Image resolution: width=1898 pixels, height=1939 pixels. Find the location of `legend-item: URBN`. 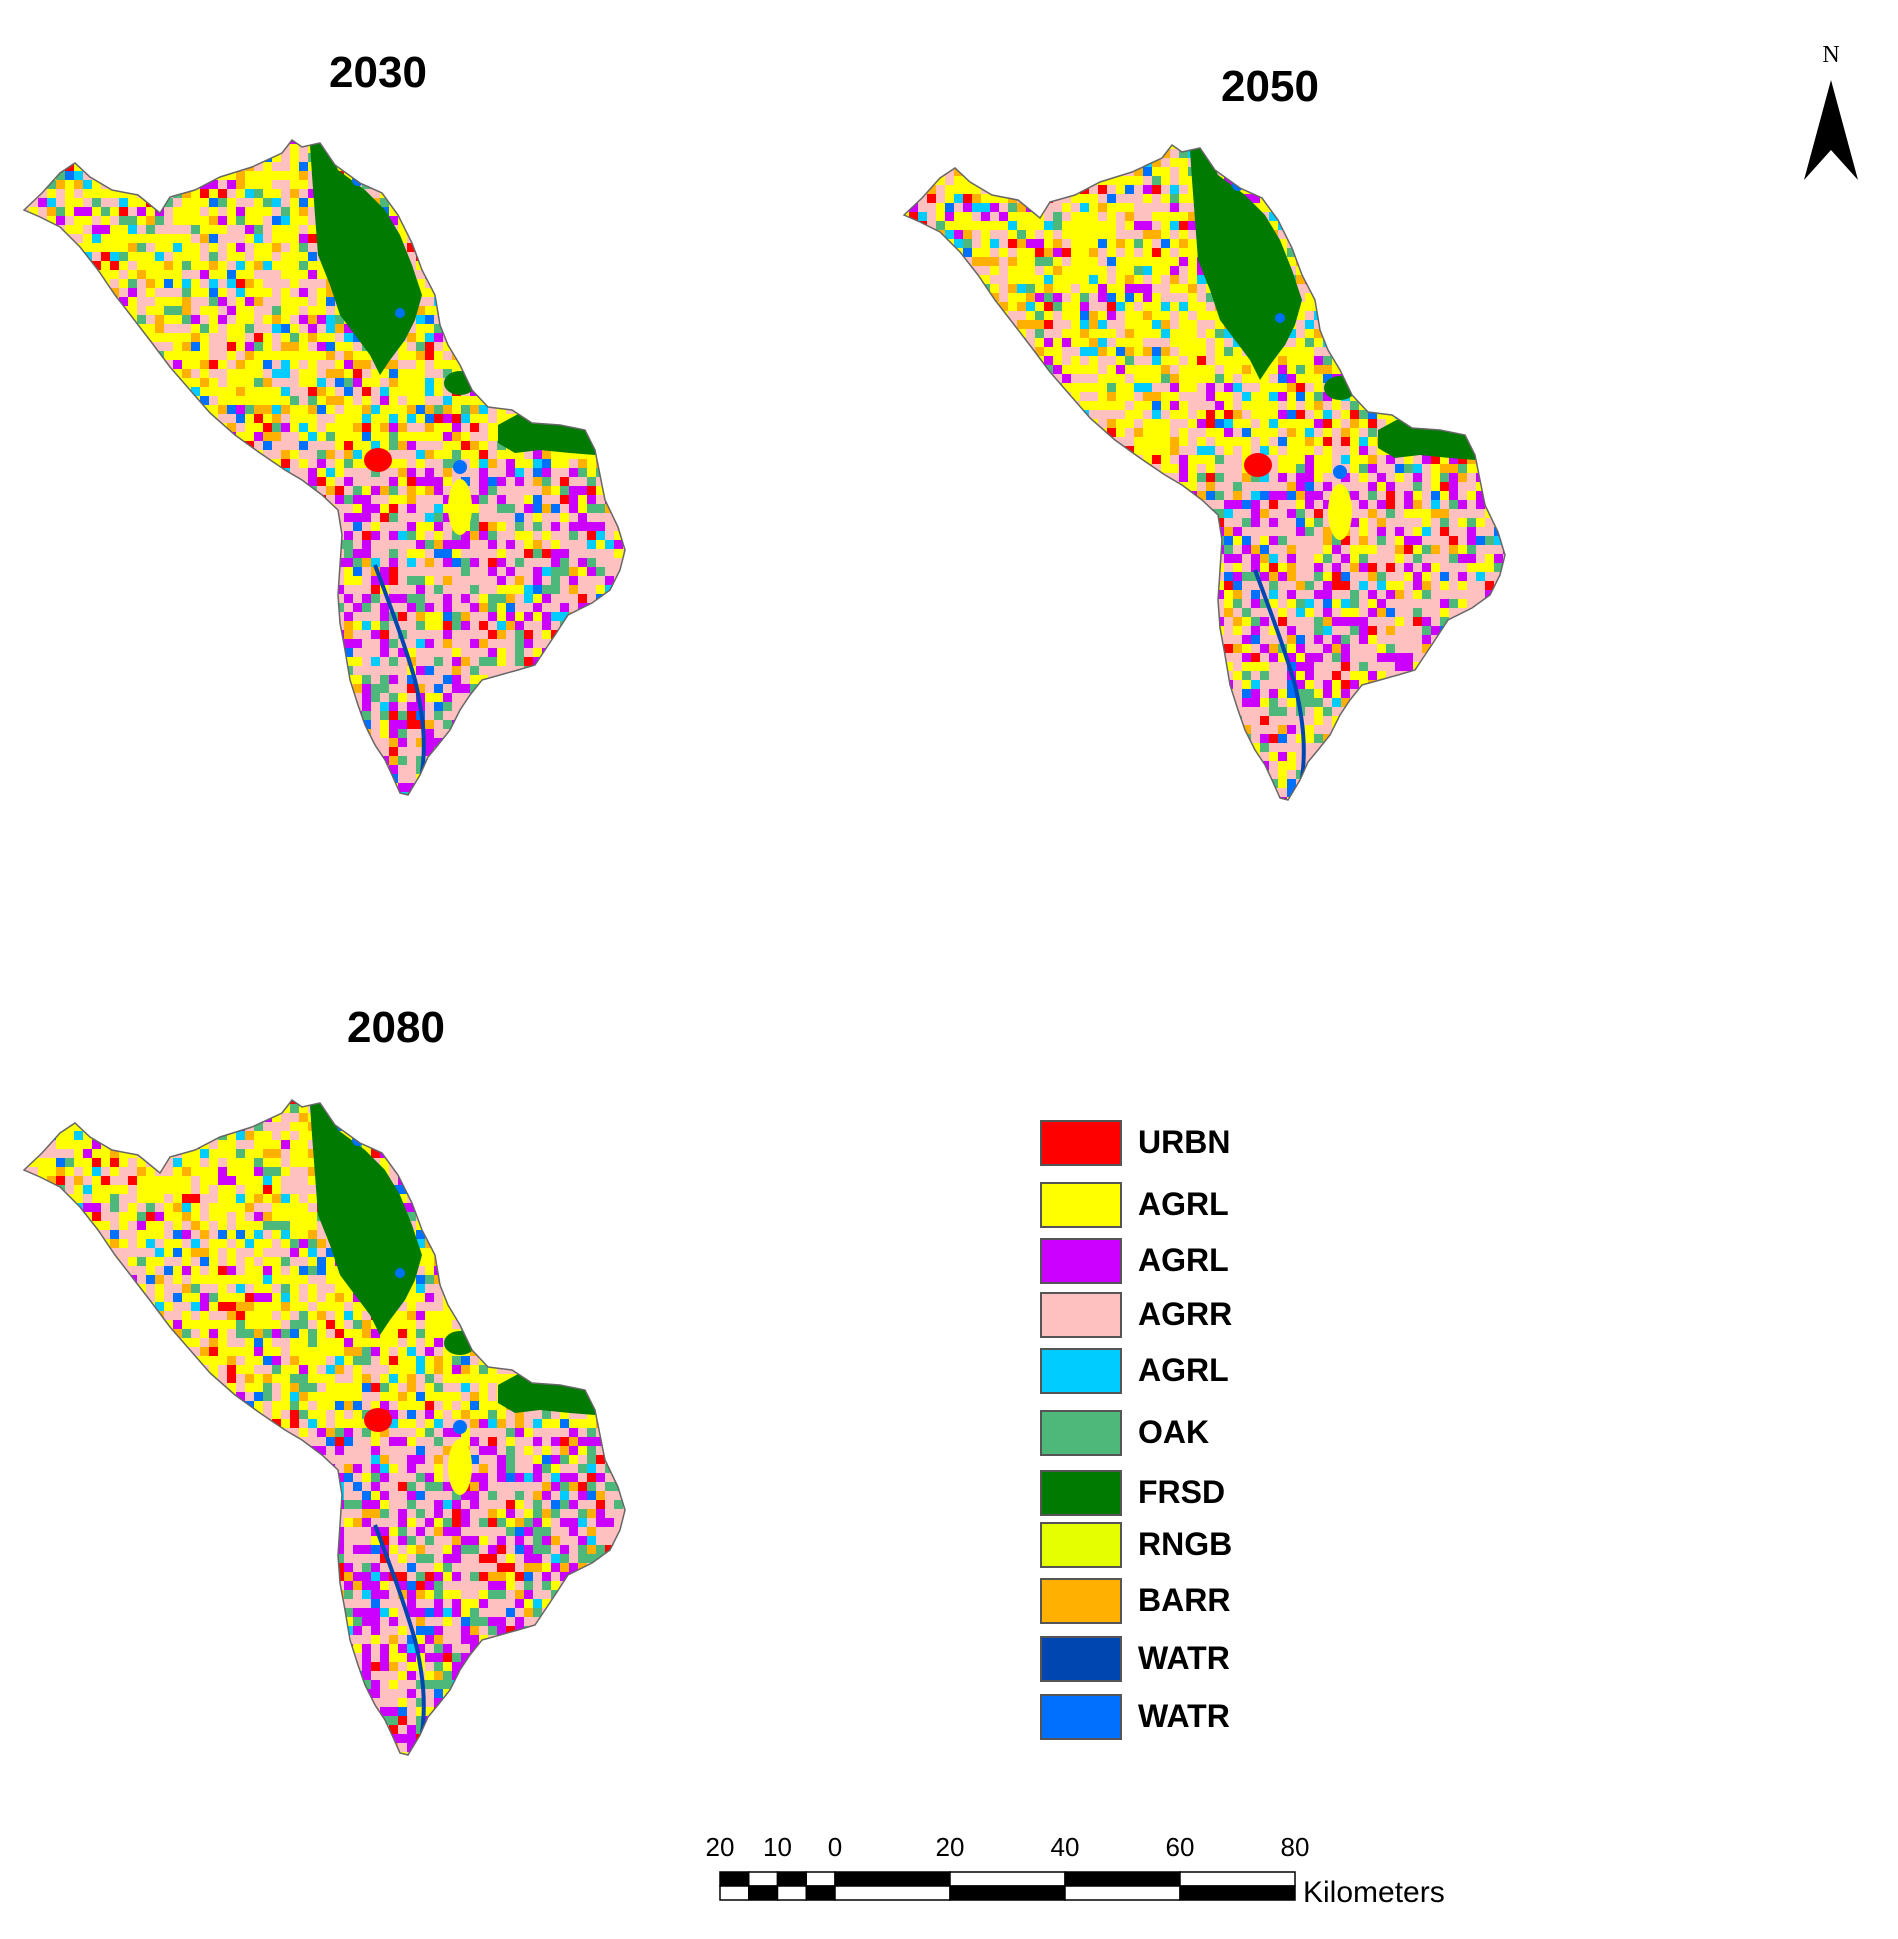

legend-item: URBN is located at coordinates (1170, 1144).